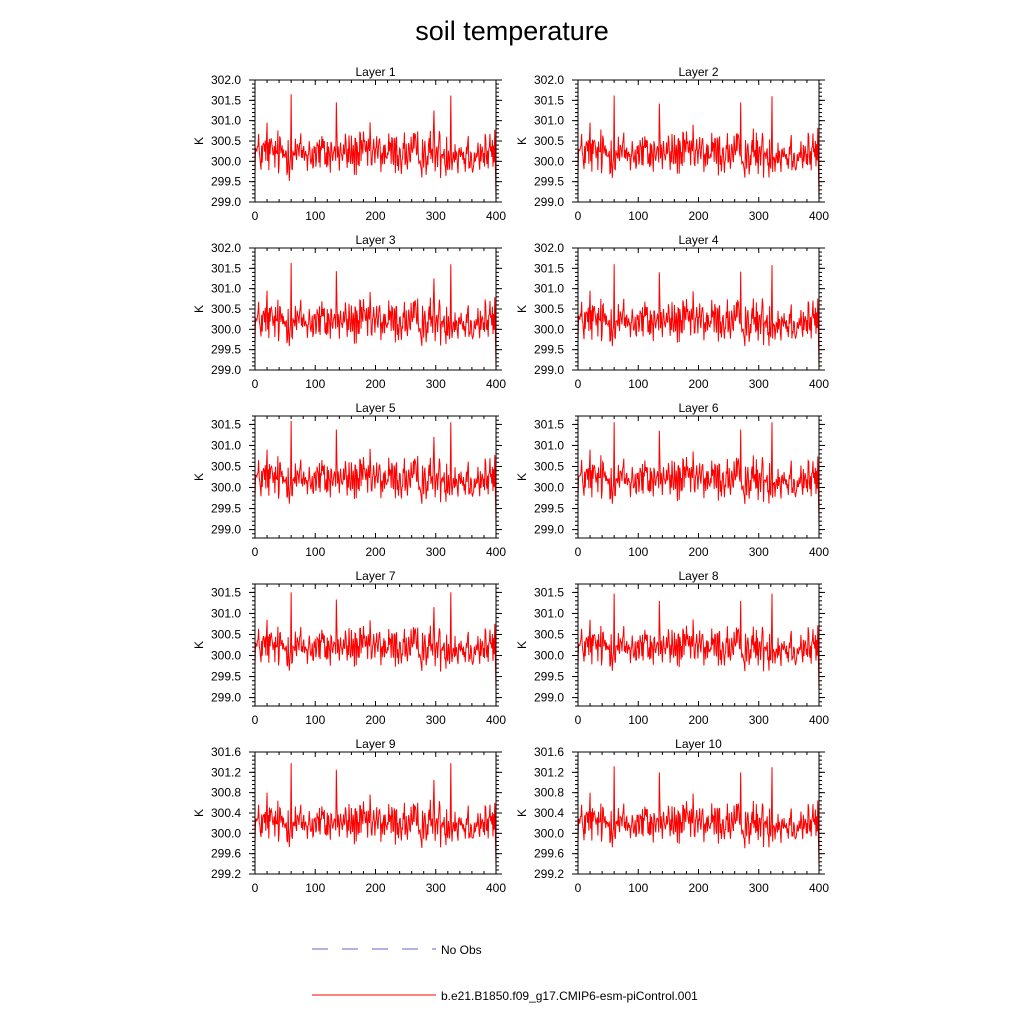 The height and width of the screenshot is (1024, 1024). I want to click on y-tick-label: 301.6, so click(549, 752).